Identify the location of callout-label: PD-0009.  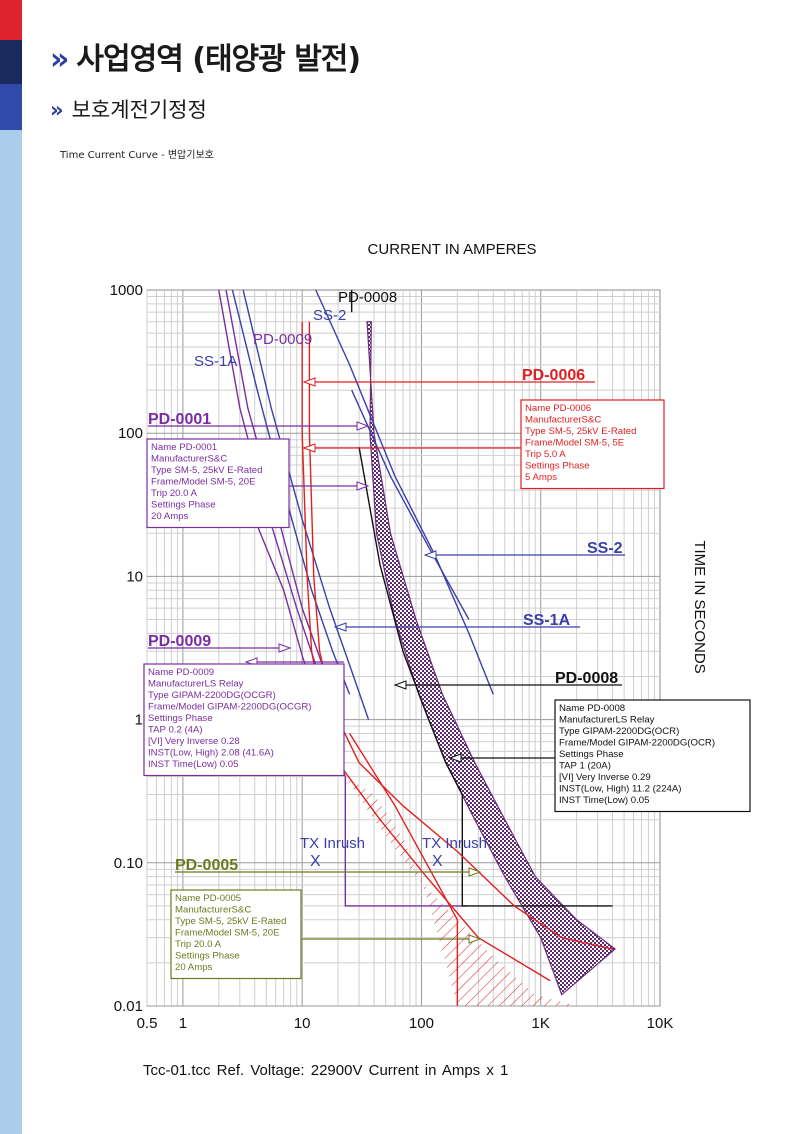
(179, 641).